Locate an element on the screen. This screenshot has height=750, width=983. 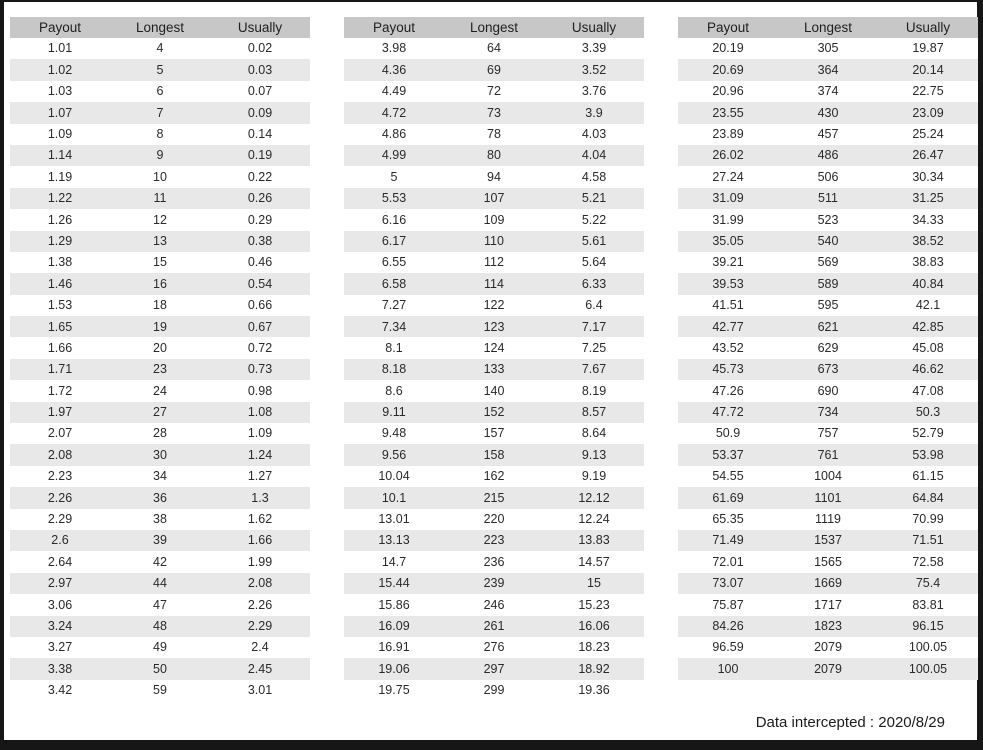
table-cell: 5.21 is located at coordinates (594, 198).